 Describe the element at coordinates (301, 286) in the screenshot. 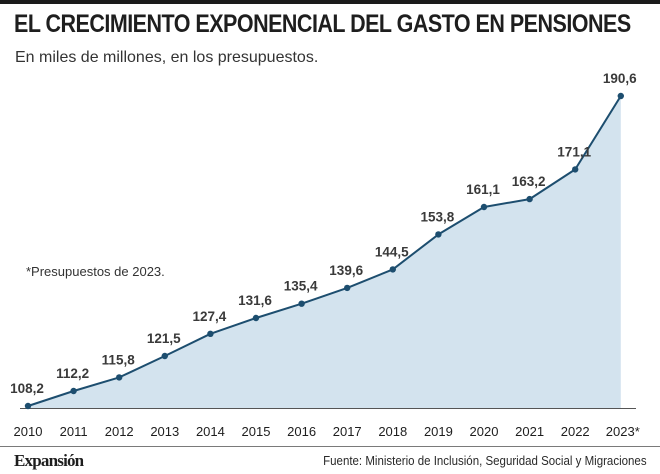

I see `data-label-2016: 135,4` at that location.